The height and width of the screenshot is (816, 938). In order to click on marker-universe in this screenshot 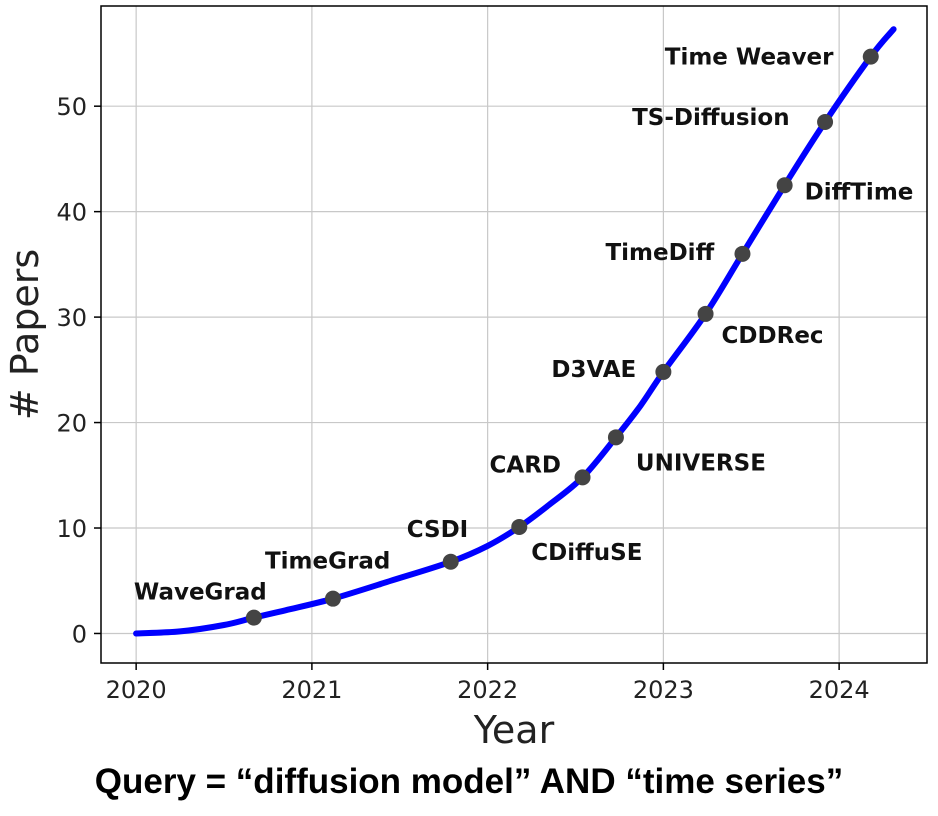, I will do `click(615, 437)`.